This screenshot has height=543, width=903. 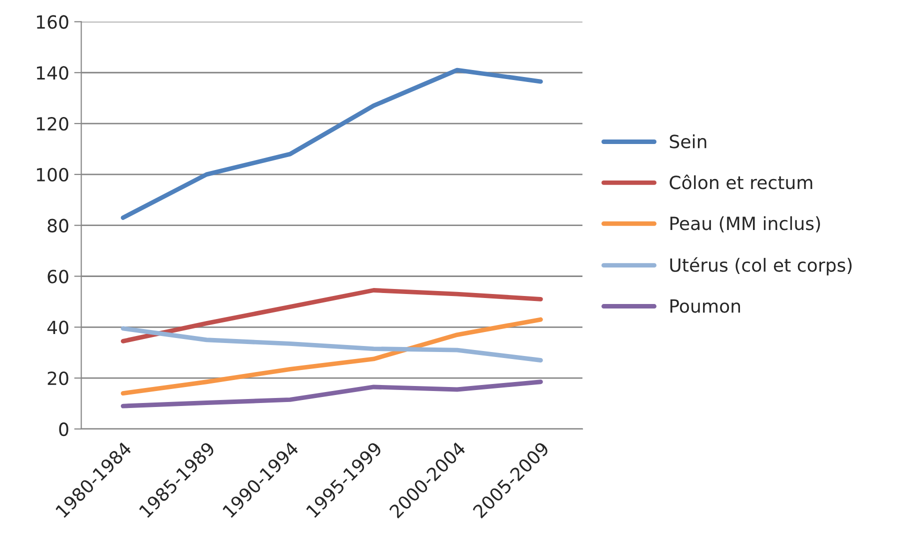 What do you see at coordinates (745, 224) in the screenshot?
I see `legend-label: Peau (MM inclus)` at bounding box center [745, 224].